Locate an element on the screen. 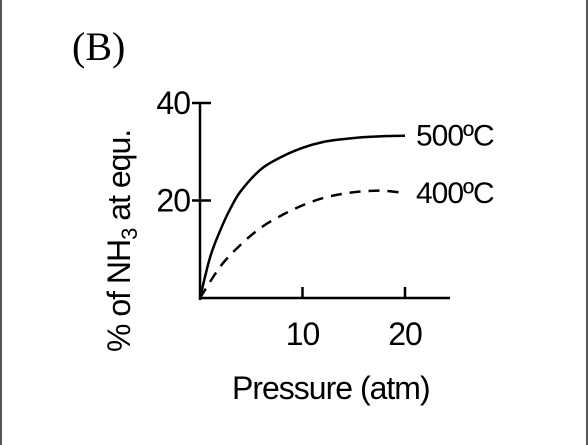  x-tick-label: 20 is located at coordinates (405, 334).